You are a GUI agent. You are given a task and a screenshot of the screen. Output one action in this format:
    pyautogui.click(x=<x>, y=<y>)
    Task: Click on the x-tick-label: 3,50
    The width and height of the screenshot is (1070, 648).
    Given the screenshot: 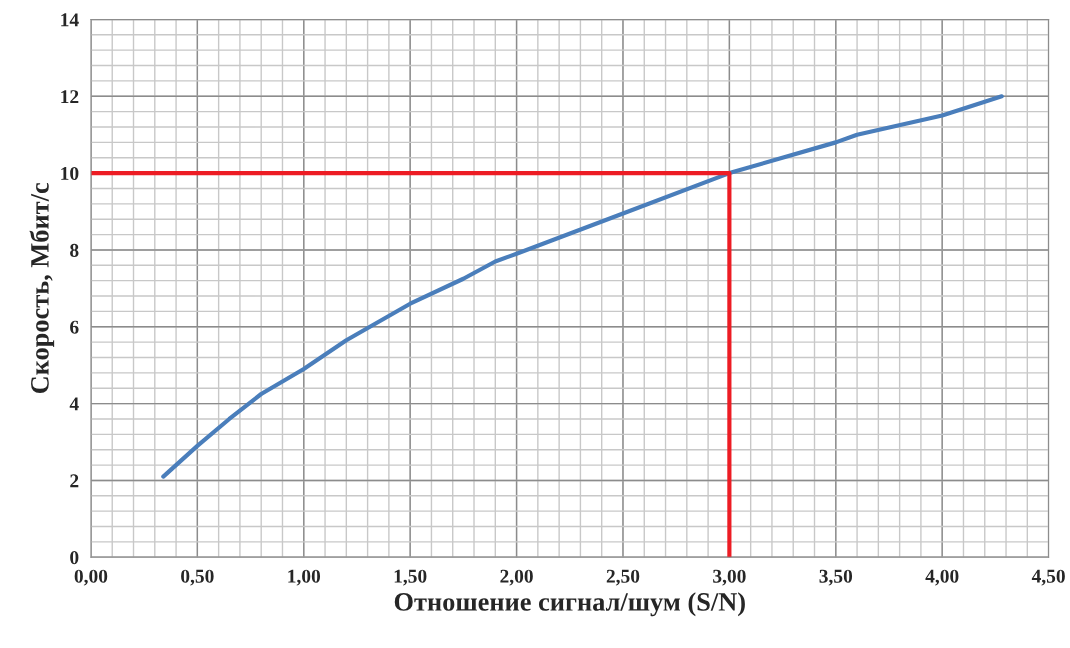 What is the action you would take?
    pyautogui.click(x=836, y=577)
    